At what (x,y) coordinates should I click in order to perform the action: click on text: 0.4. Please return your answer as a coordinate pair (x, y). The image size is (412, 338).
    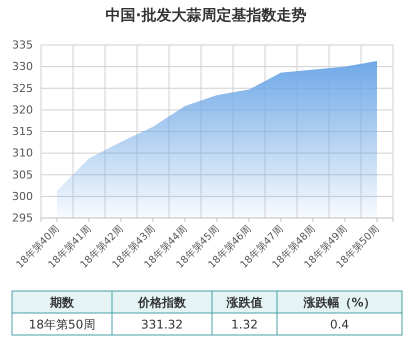
    Looking at the image, I should click on (340, 325).